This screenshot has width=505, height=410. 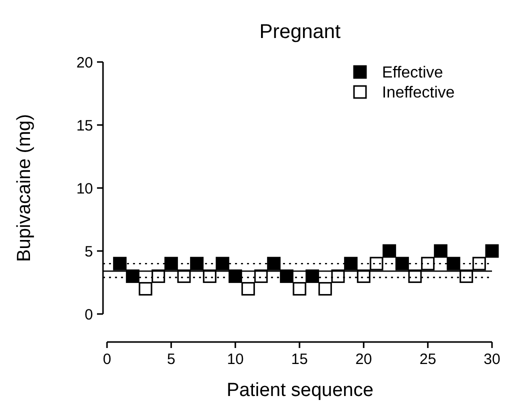 I want to click on y-tick-label: 10, so click(x=84, y=189).